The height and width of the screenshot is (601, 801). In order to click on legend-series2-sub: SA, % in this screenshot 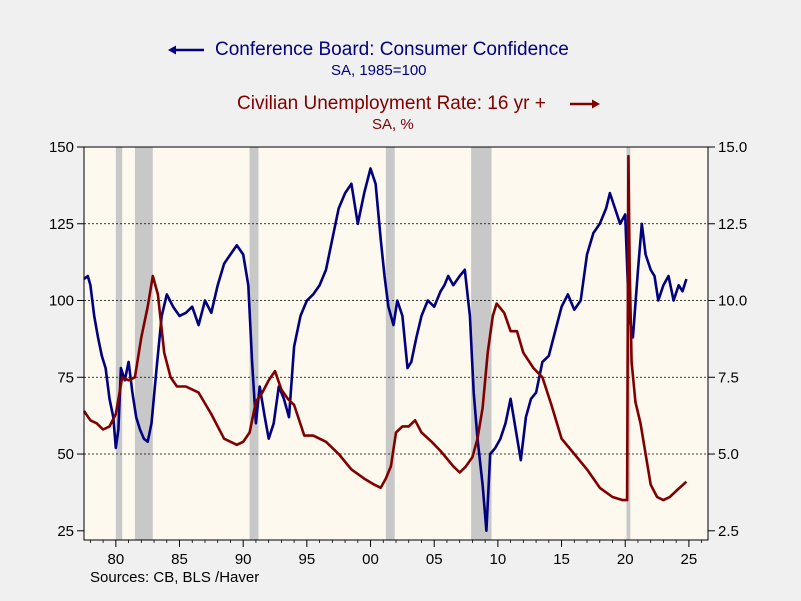, I will do `click(393, 124)`.